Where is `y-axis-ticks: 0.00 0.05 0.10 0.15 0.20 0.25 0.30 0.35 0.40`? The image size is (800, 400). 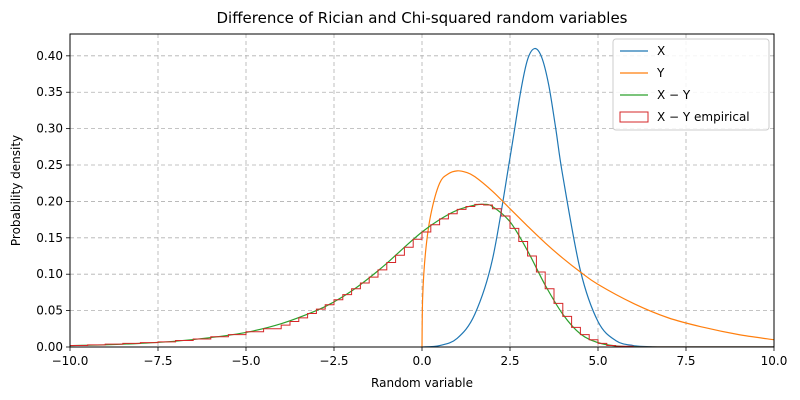
y-axis-ticks: 0.00 0.05 0.10 0.15 0.20 0.25 0.30 0.35 0.40 is located at coordinates (53, 201).